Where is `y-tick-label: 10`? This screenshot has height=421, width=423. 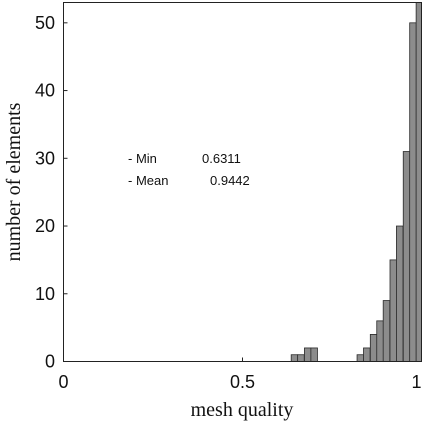 y-tick-label: 10 is located at coordinates (45, 294).